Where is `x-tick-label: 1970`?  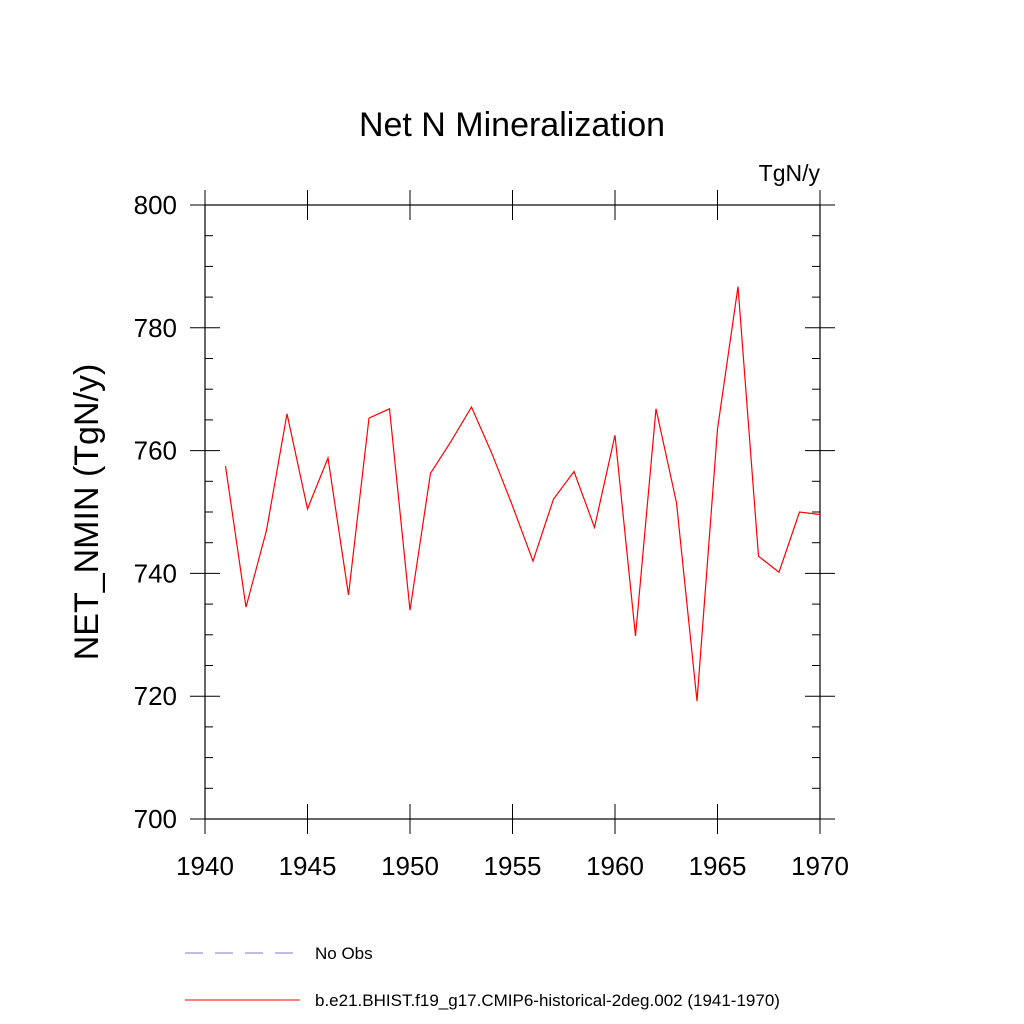
x-tick-label: 1970 is located at coordinates (820, 866).